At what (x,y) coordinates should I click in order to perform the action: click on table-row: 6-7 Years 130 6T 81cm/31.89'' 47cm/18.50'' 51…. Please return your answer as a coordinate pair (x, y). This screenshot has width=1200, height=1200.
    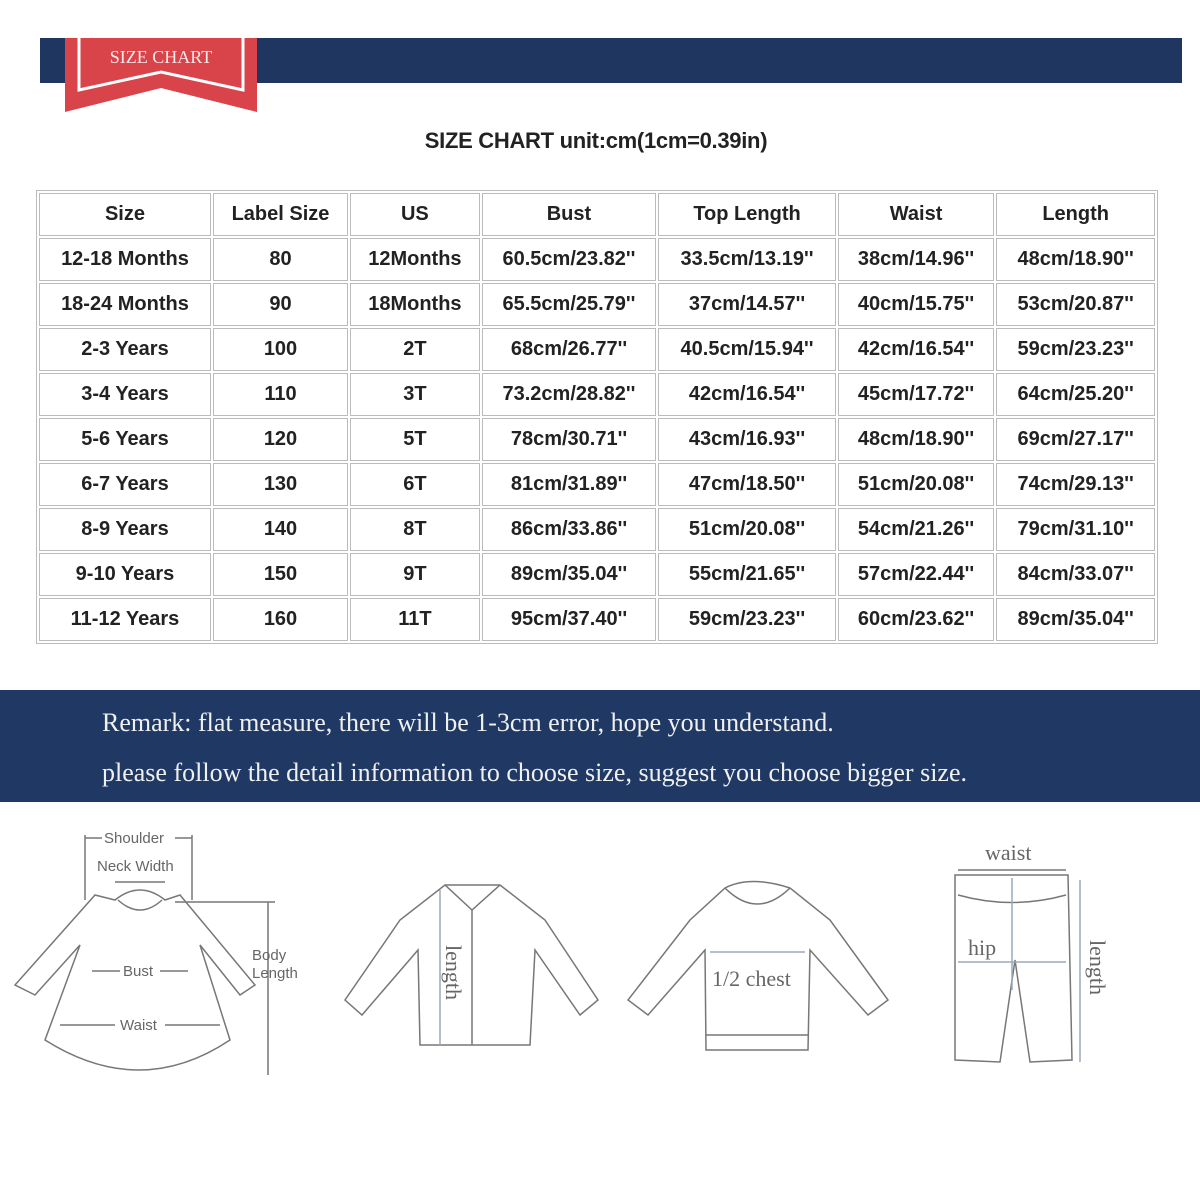
    Looking at the image, I should click on (597, 484).